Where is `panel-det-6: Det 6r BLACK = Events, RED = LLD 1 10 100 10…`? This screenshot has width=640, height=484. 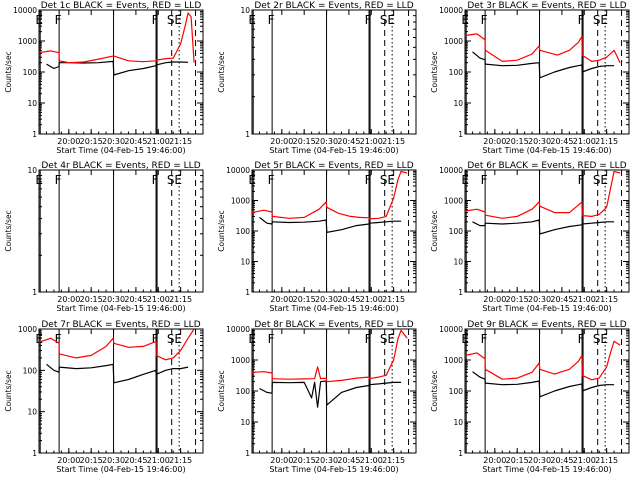 panel-det-6: Det 6r BLACK = Events, RED = LLD 1 10 100 10… is located at coordinates (530, 237).